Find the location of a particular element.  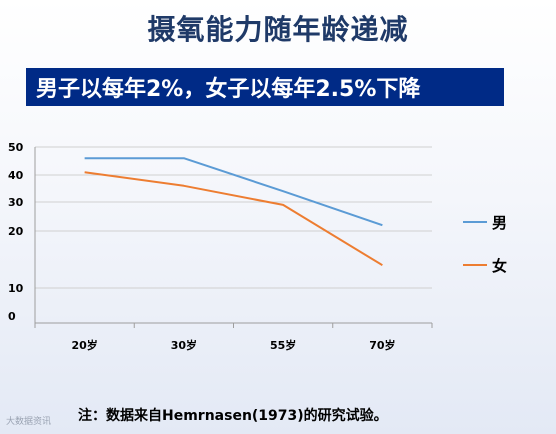

series-lines is located at coordinates (233, 212).